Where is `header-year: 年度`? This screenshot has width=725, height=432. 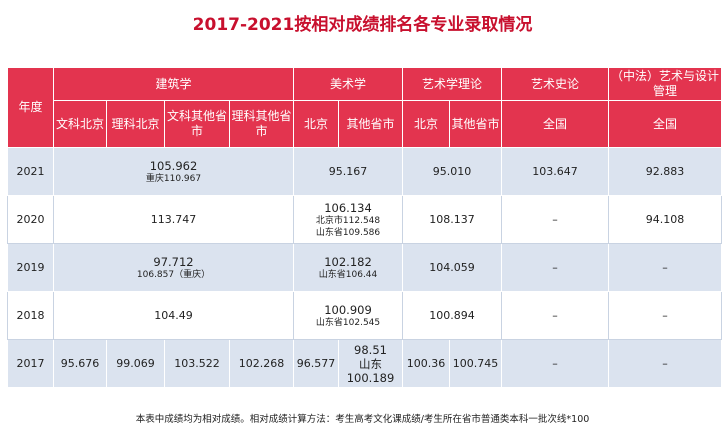
header-year: 年度 is located at coordinates (30, 107).